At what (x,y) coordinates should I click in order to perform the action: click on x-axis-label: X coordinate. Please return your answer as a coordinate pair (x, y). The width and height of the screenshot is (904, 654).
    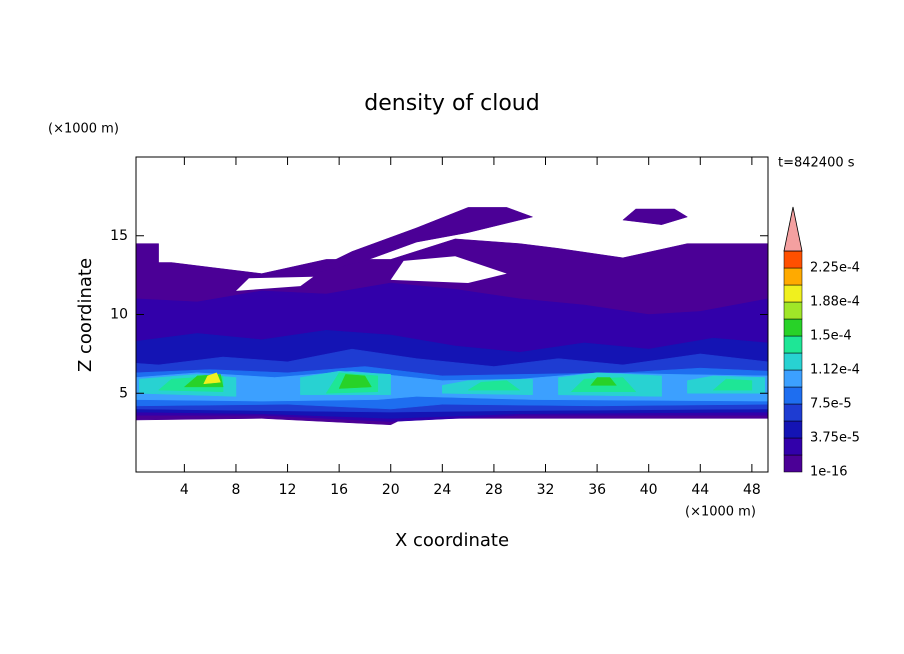
    Looking at the image, I should click on (452, 540).